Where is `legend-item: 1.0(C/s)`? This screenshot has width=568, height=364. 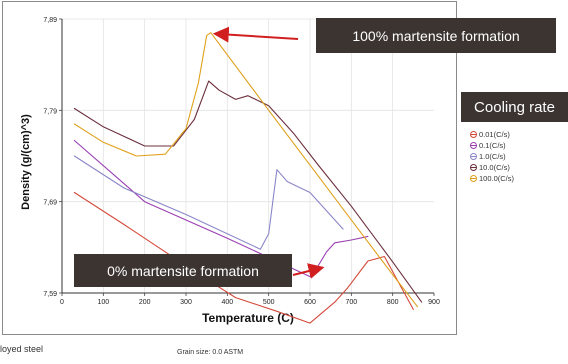
legend-item: 1.0(C/s) is located at coordinates (488, 156).